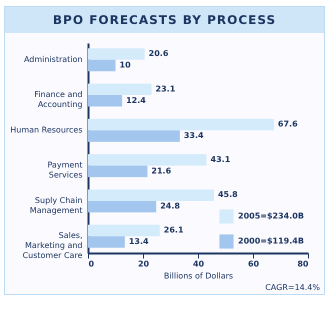 This screenshot has width=331, height=326. What do you see at coordinates (53, 59) in the screenshot?
I see `y-tick-label: Administration` at bounding box center [53, 59].